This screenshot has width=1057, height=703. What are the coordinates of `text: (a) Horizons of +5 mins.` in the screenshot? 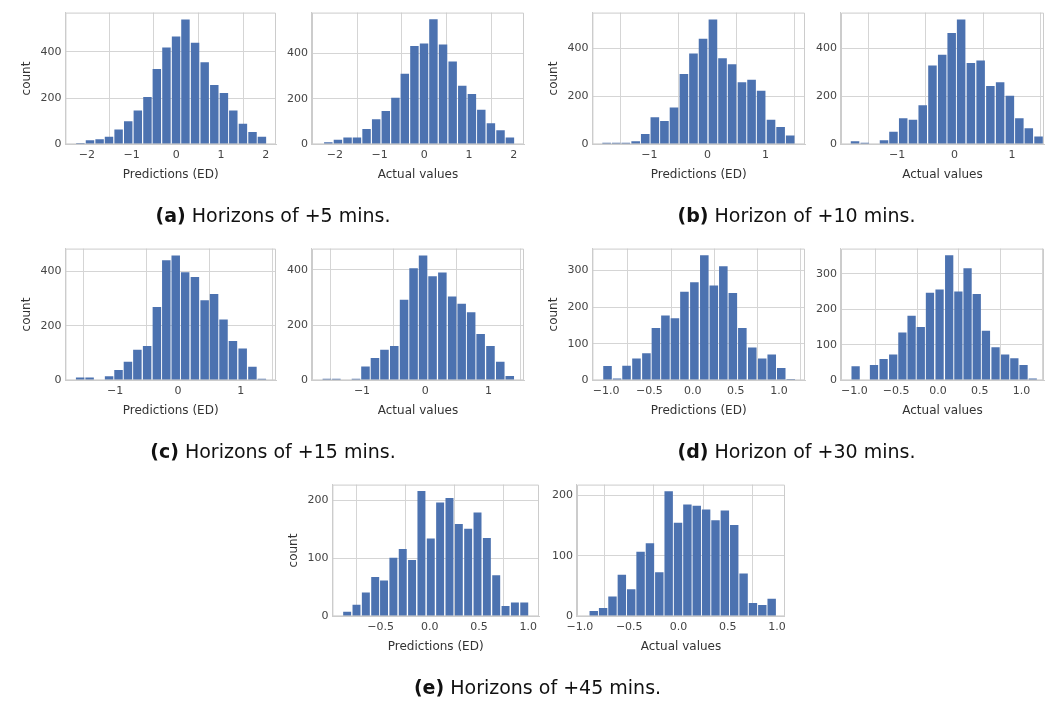 It's located at (273, 215).